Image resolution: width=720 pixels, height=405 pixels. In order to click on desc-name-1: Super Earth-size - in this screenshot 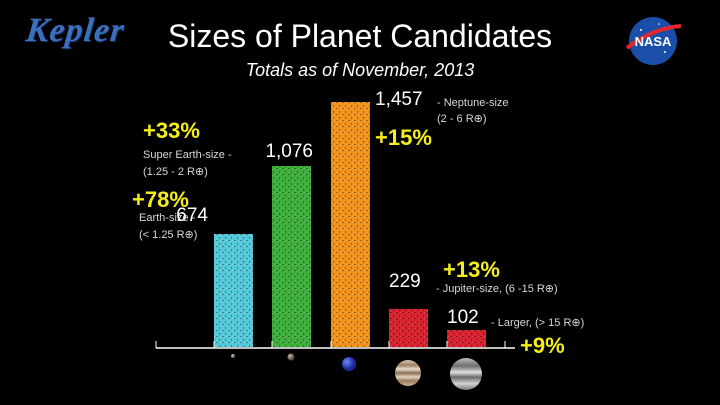, I will do `click(187, 155)`.